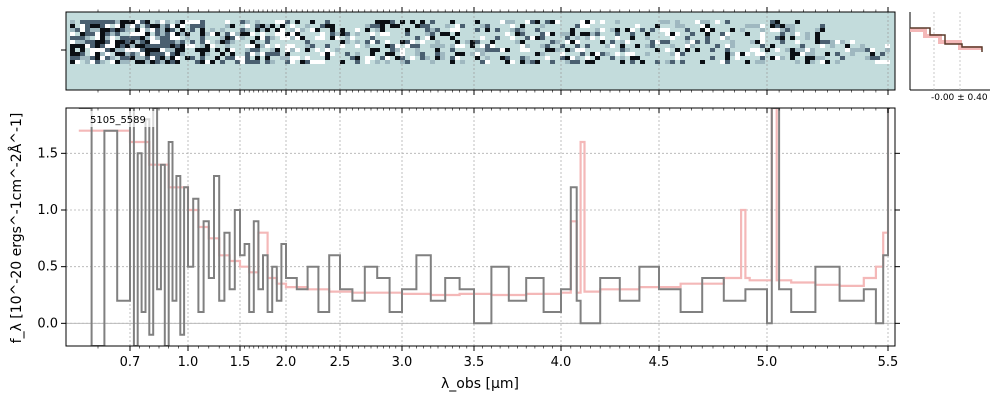 This screenshot has width=1000, height=400. Describe the element at coordinates (47, 267) in the screenshot. I see `y-tick-label: 0.5` at that location.